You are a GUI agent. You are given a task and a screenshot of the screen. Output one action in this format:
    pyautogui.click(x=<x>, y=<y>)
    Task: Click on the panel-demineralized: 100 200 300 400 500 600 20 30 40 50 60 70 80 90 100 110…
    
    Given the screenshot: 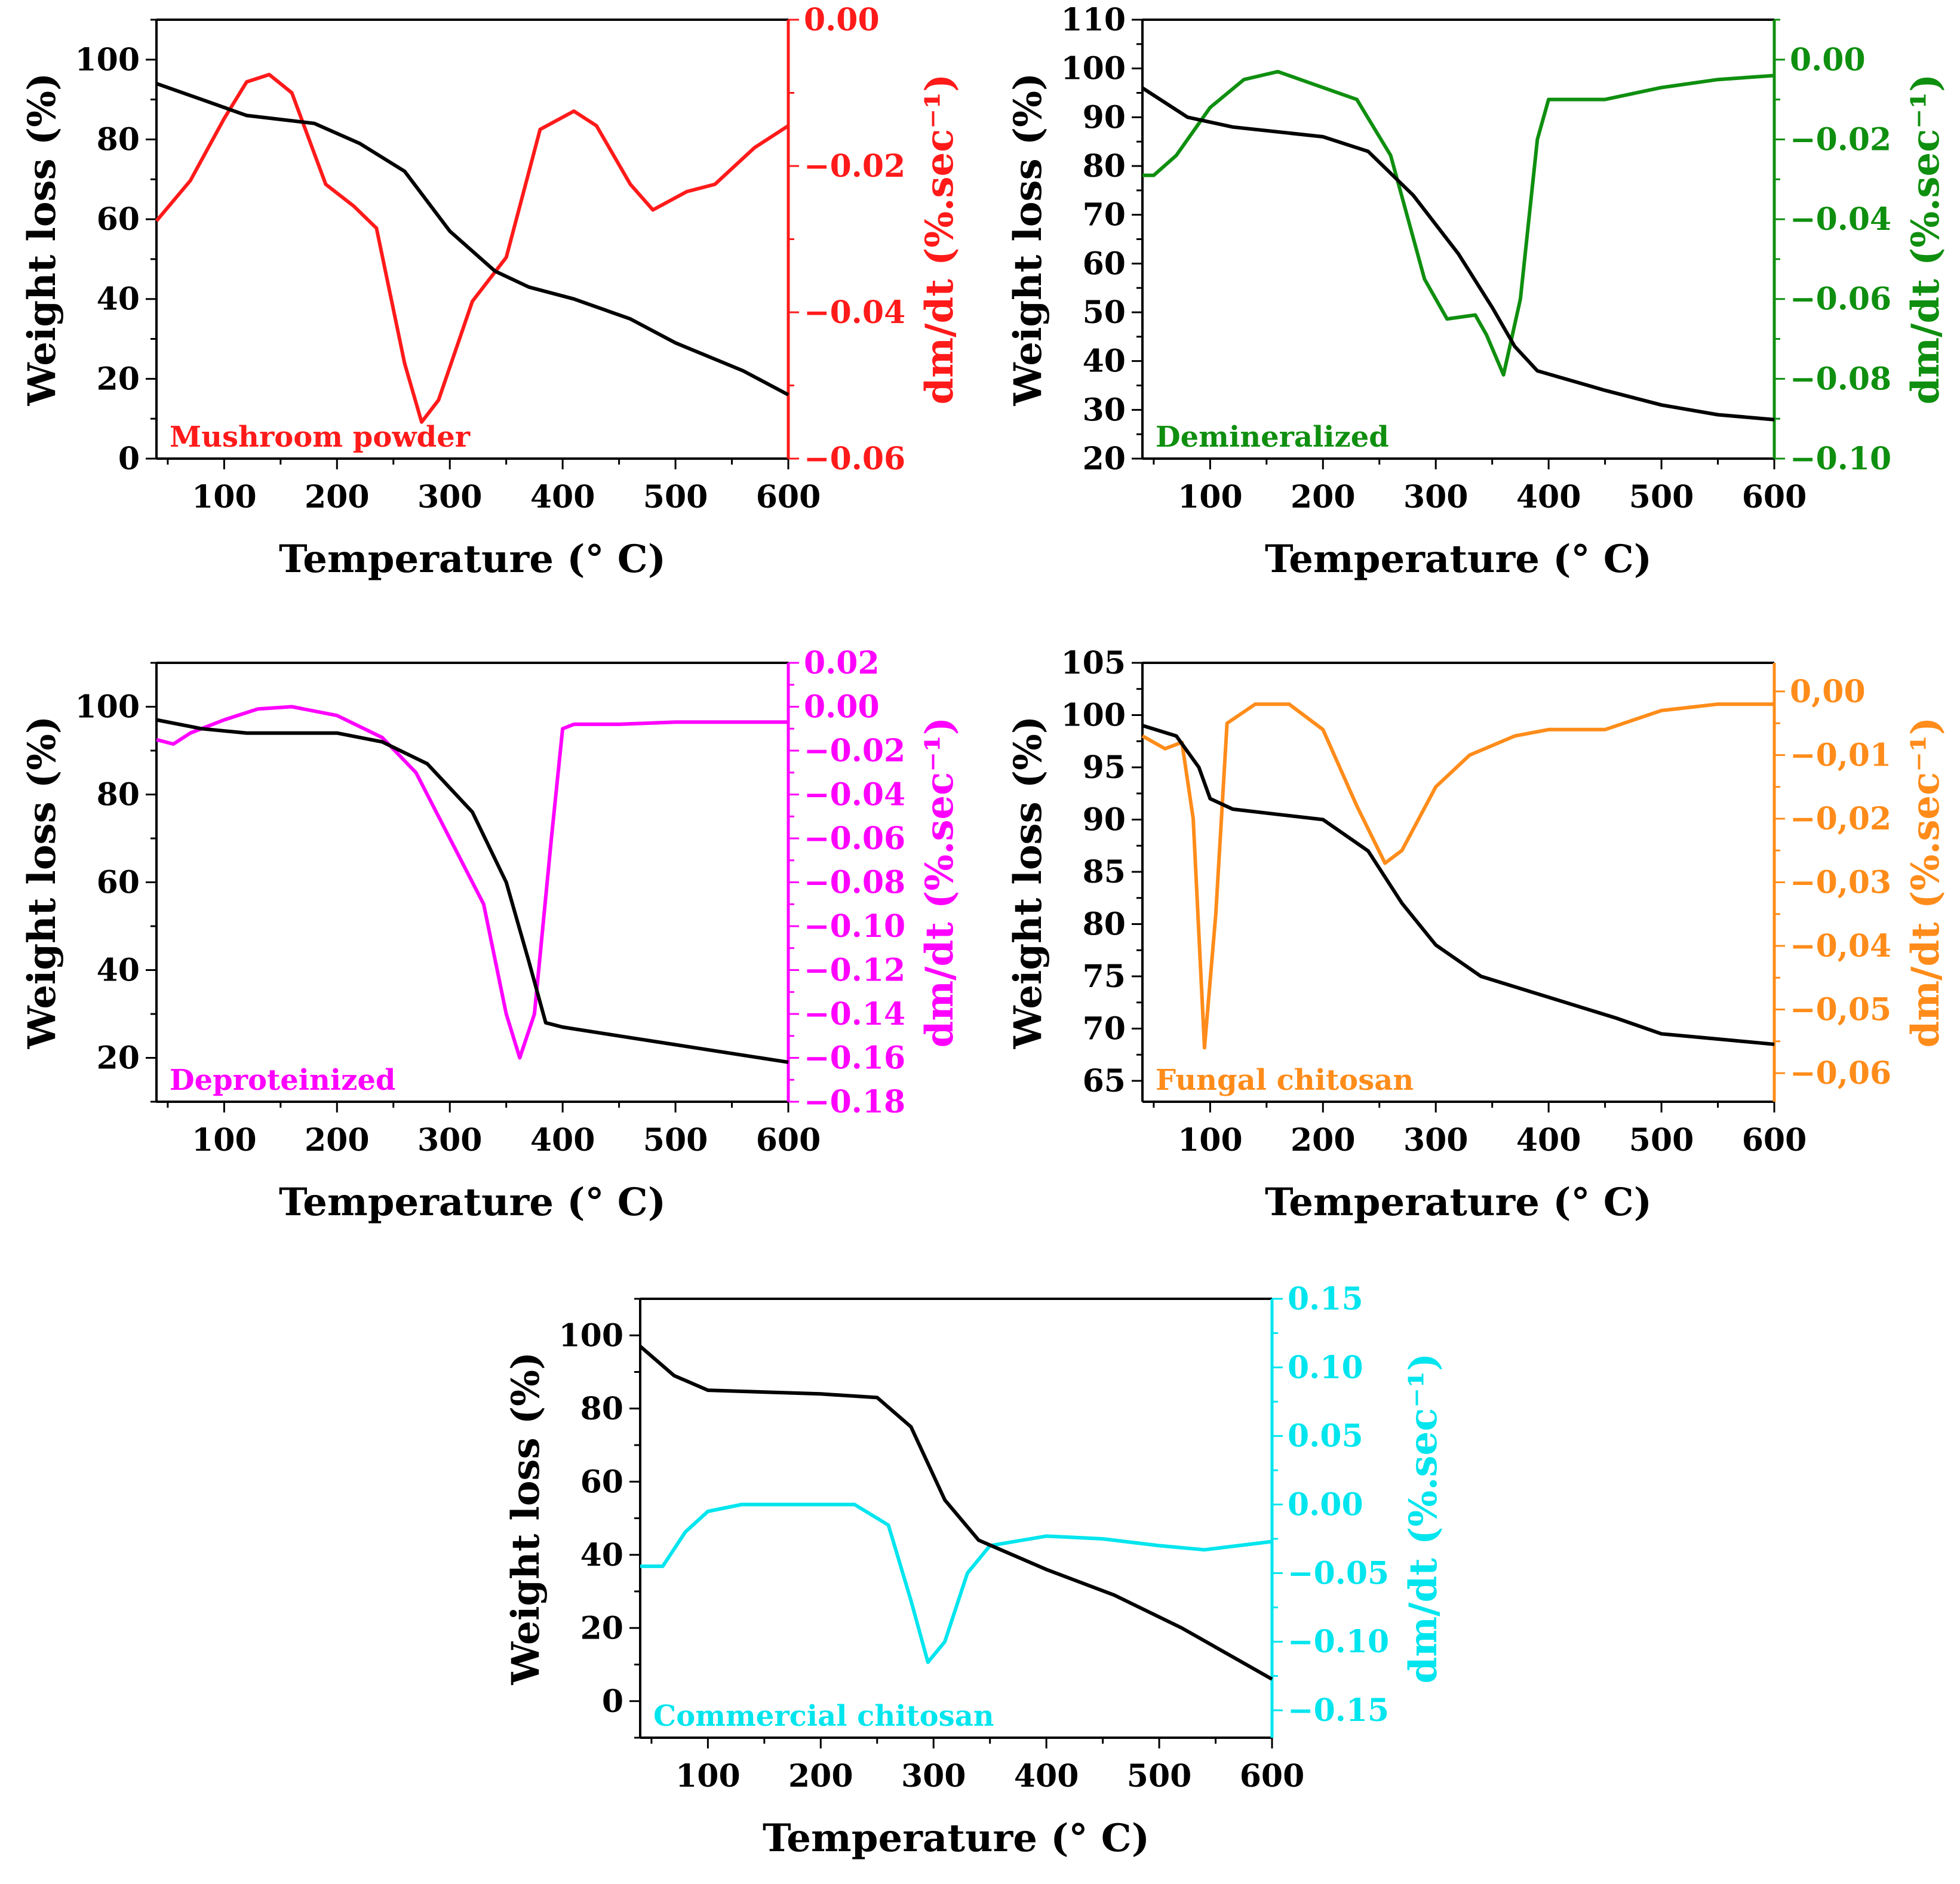 What is the action you would take?
    pyautogui.click(x=1477, y=292)
    